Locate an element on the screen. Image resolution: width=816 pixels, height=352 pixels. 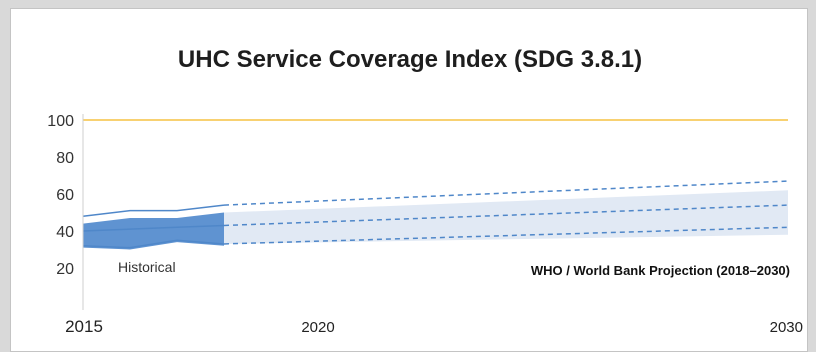
y-tick-label: 40 is located at coordinates (65, 232).